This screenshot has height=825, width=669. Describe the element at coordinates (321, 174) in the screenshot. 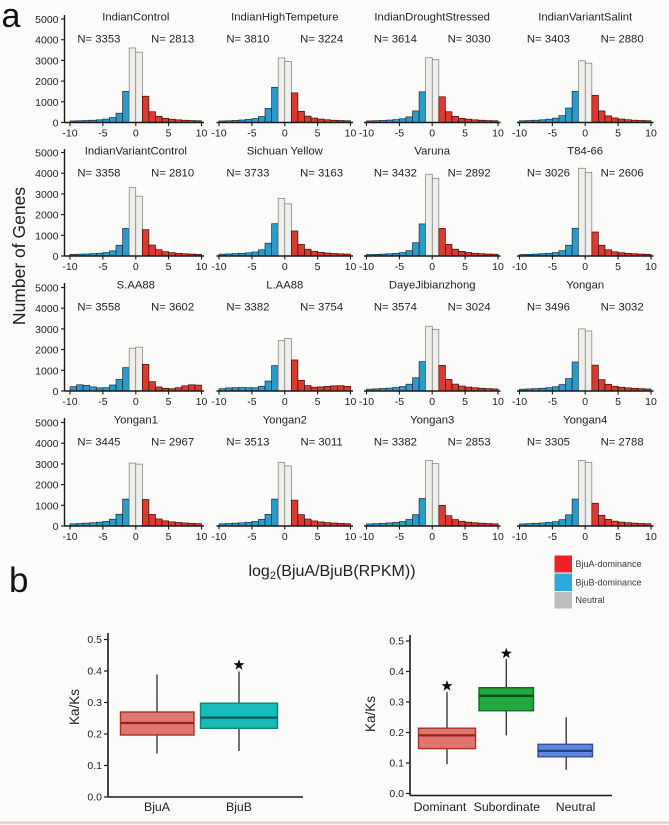

I see `svg-text: N= 3163` at that location.